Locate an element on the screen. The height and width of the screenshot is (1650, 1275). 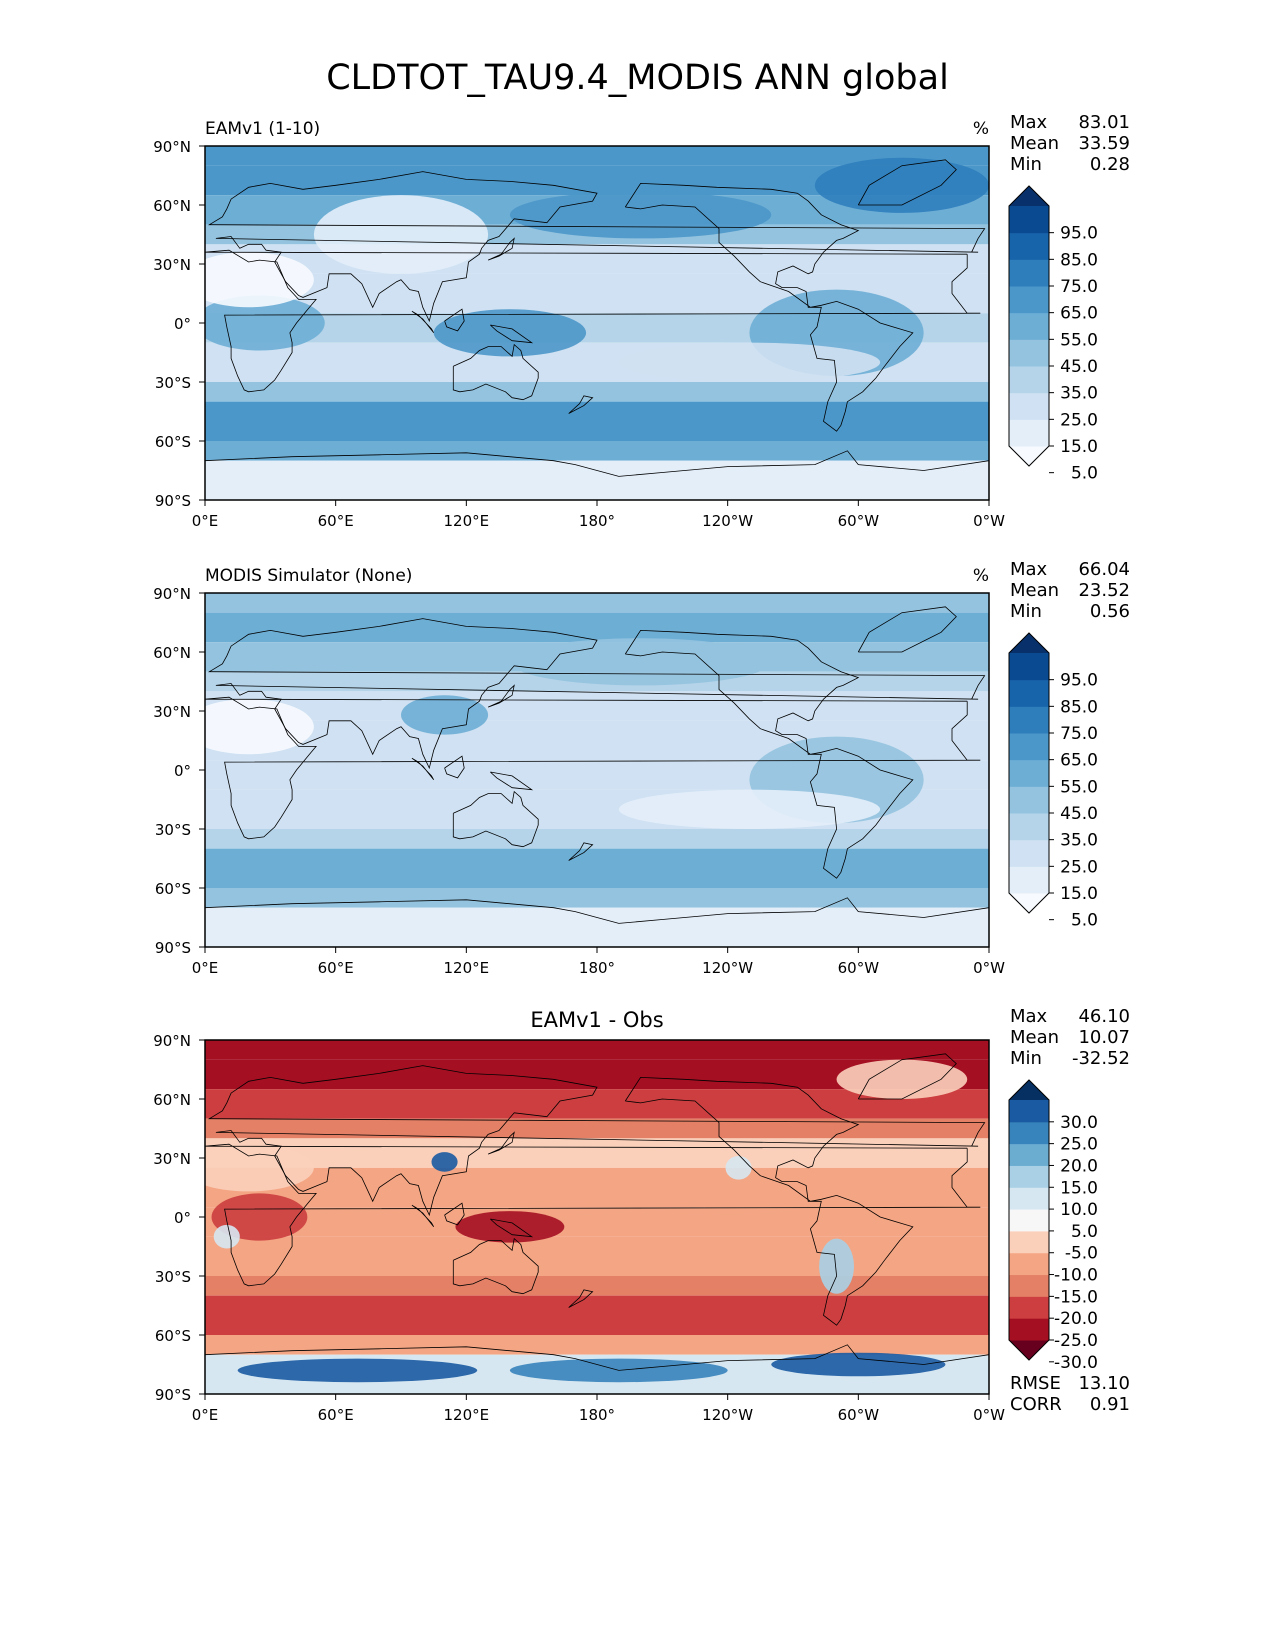
colorbar-tick-label: -5.0 is located at coordinates (1081, 1254).